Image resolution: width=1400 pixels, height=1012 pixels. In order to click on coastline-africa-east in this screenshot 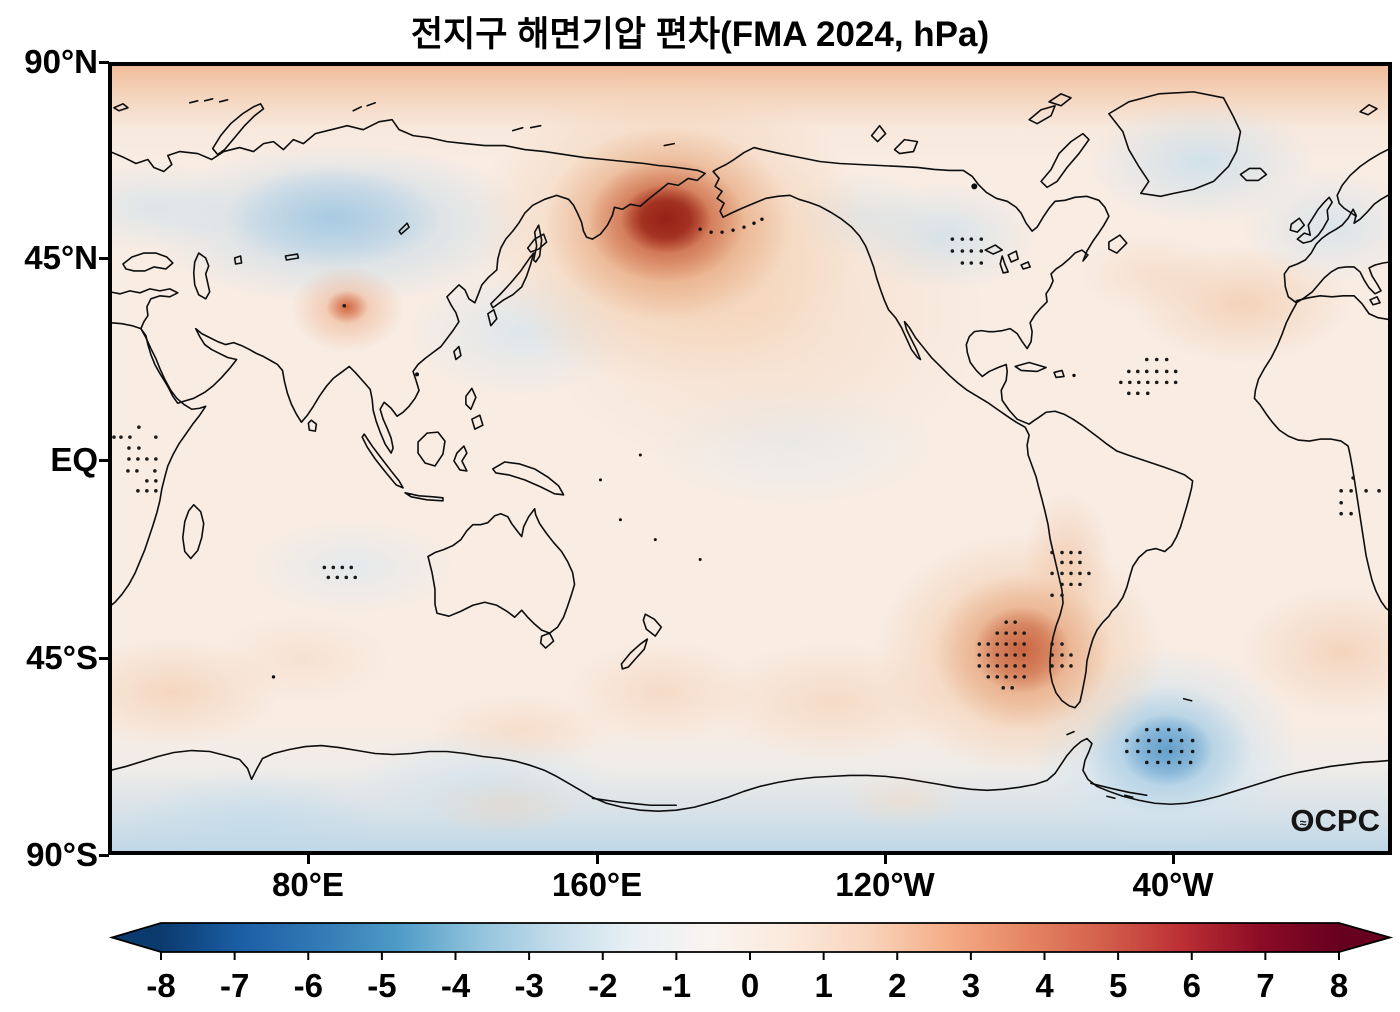, I will do `click(158, 464)`.